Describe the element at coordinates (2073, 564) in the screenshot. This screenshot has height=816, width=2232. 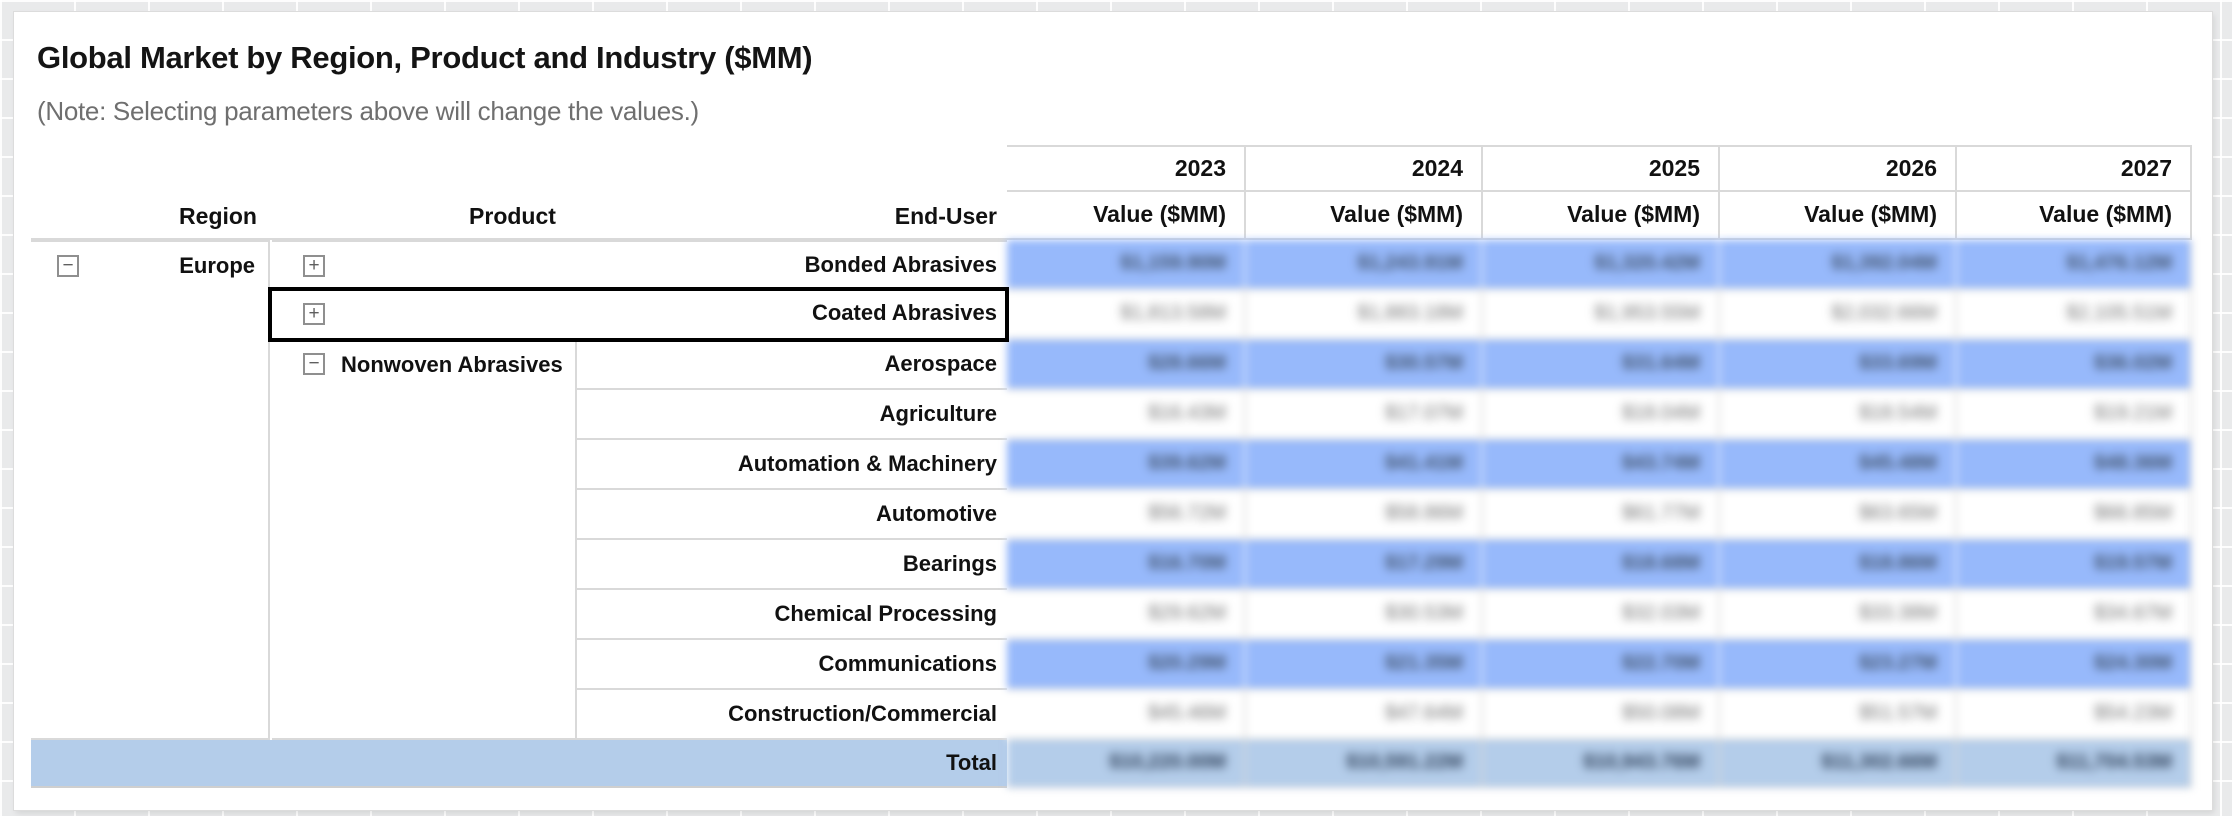
I see `value-cell: $19.57M` at that location.